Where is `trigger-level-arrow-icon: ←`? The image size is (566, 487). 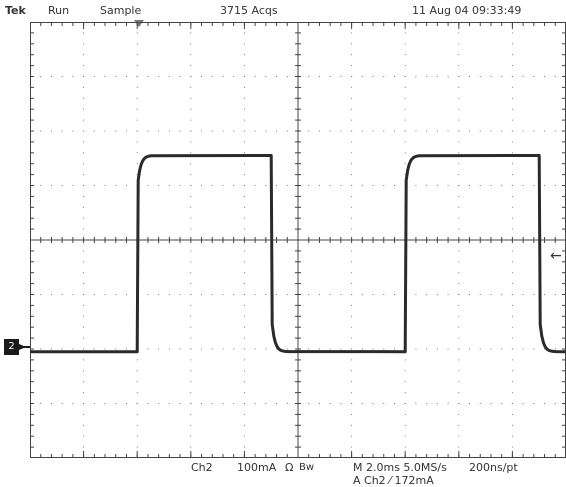 trigger-level-arrow-icon: ← is located at coordinates (556, 256).